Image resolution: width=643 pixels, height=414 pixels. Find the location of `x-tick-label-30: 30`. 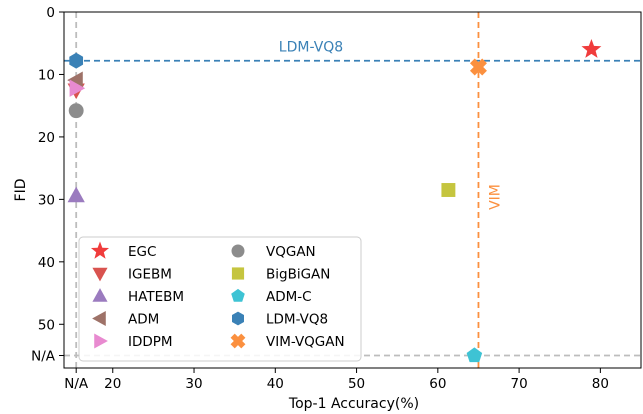

x-tick-label-30: 30 is located at coordinates (193, 384).